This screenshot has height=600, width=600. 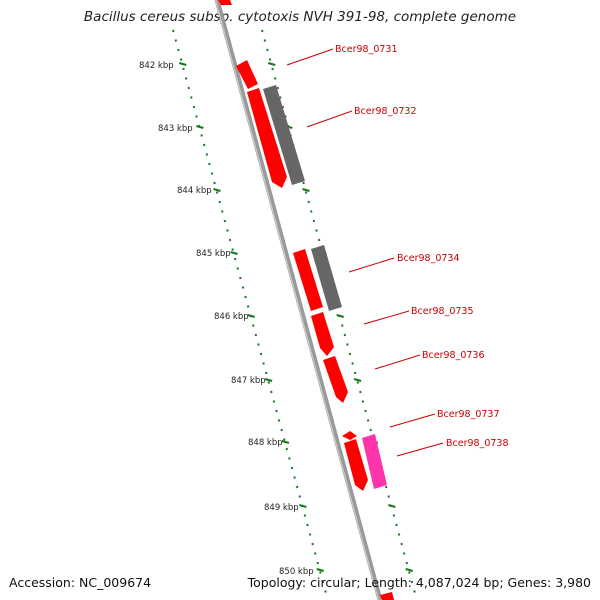 I want to click on gene-feature-red-large, so click(x=267, y=138).